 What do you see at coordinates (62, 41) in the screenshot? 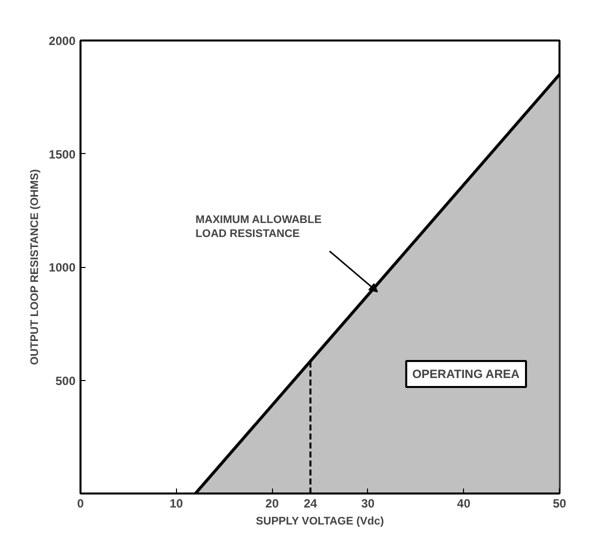
I see `y-tick-label: 2000` at bounding box center [62, 41].